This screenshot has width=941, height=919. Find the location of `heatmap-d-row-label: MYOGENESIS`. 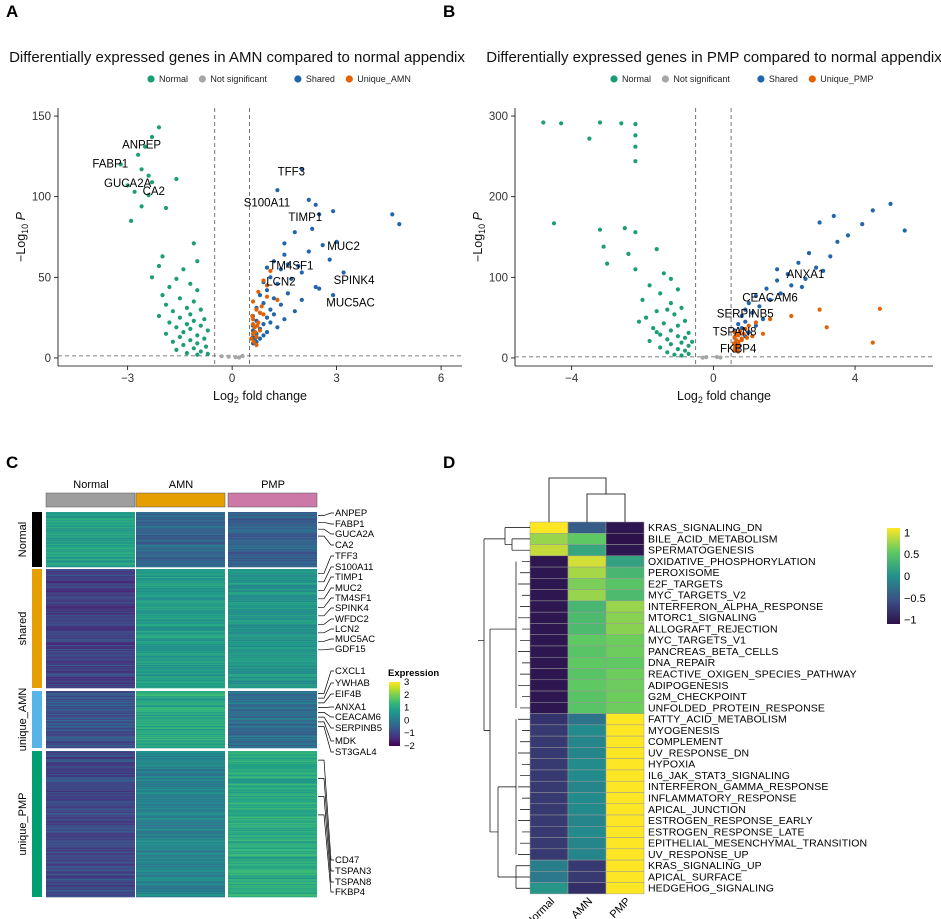

heatmap-d-row-label: MYOGENESIS is located at coordinates (684, 731).